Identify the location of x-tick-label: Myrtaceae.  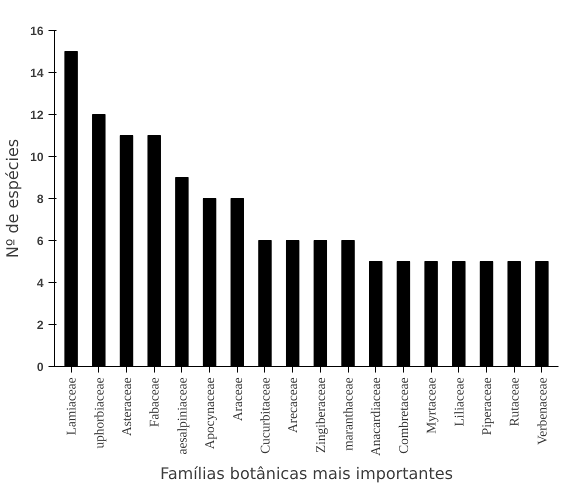
(431, 405).